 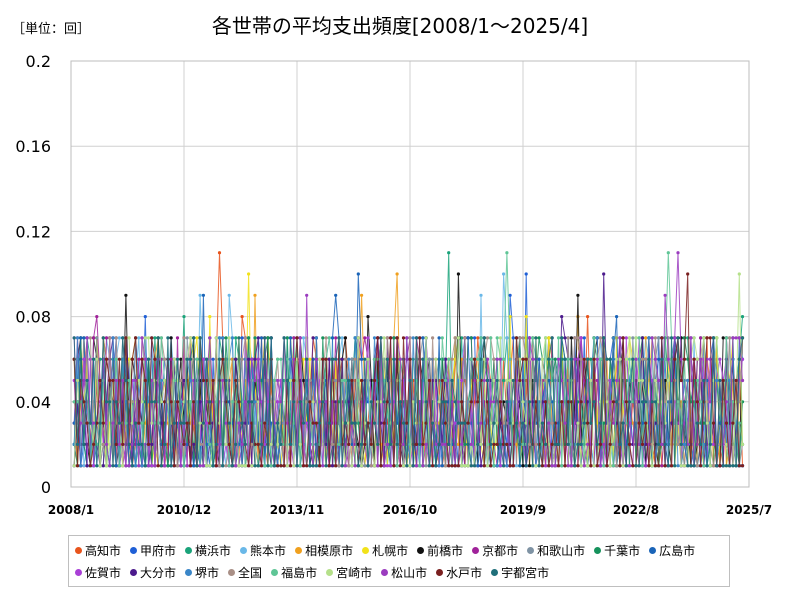 What do you see at coordinates (561, 550) in the screenshot?
I see `legend-label: 和歌山市` at bounding box center [561, 550].